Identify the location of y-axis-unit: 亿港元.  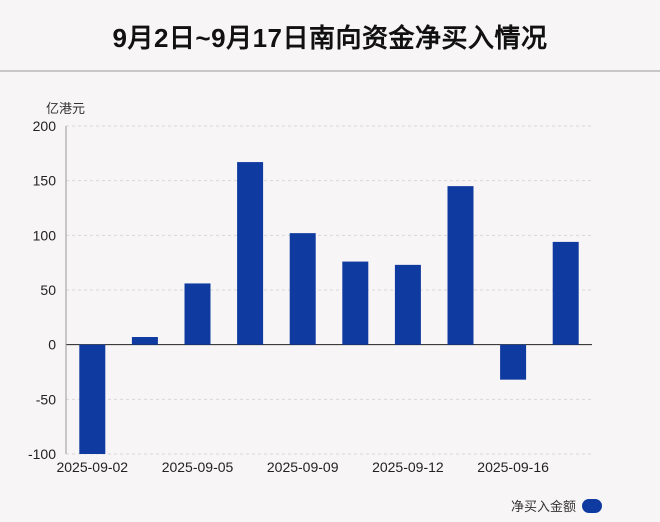
(66, 108).